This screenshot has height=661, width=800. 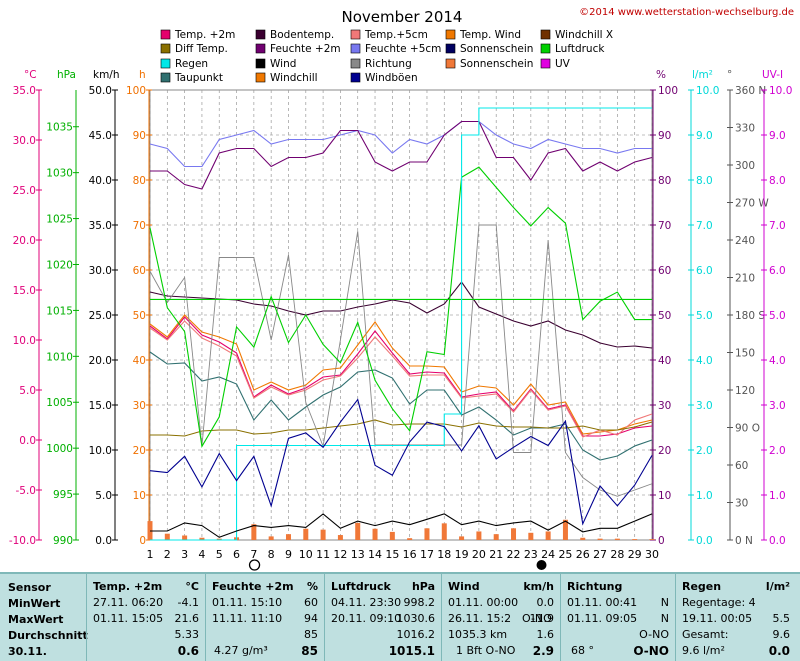 What do you see at coordinates (462, 554) in the screenshot?
I see `x-tick-label: 19` at bounding box center [462, 554].